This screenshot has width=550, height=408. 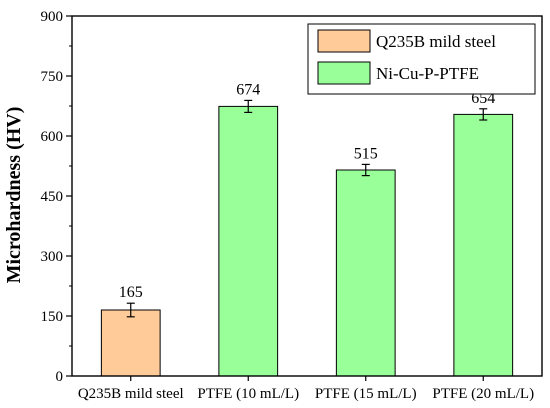 What do you see at coordinates (60, 377) in the screenshot?
I see `y-tick-label-0: 0` at bounding box center [60, 377].